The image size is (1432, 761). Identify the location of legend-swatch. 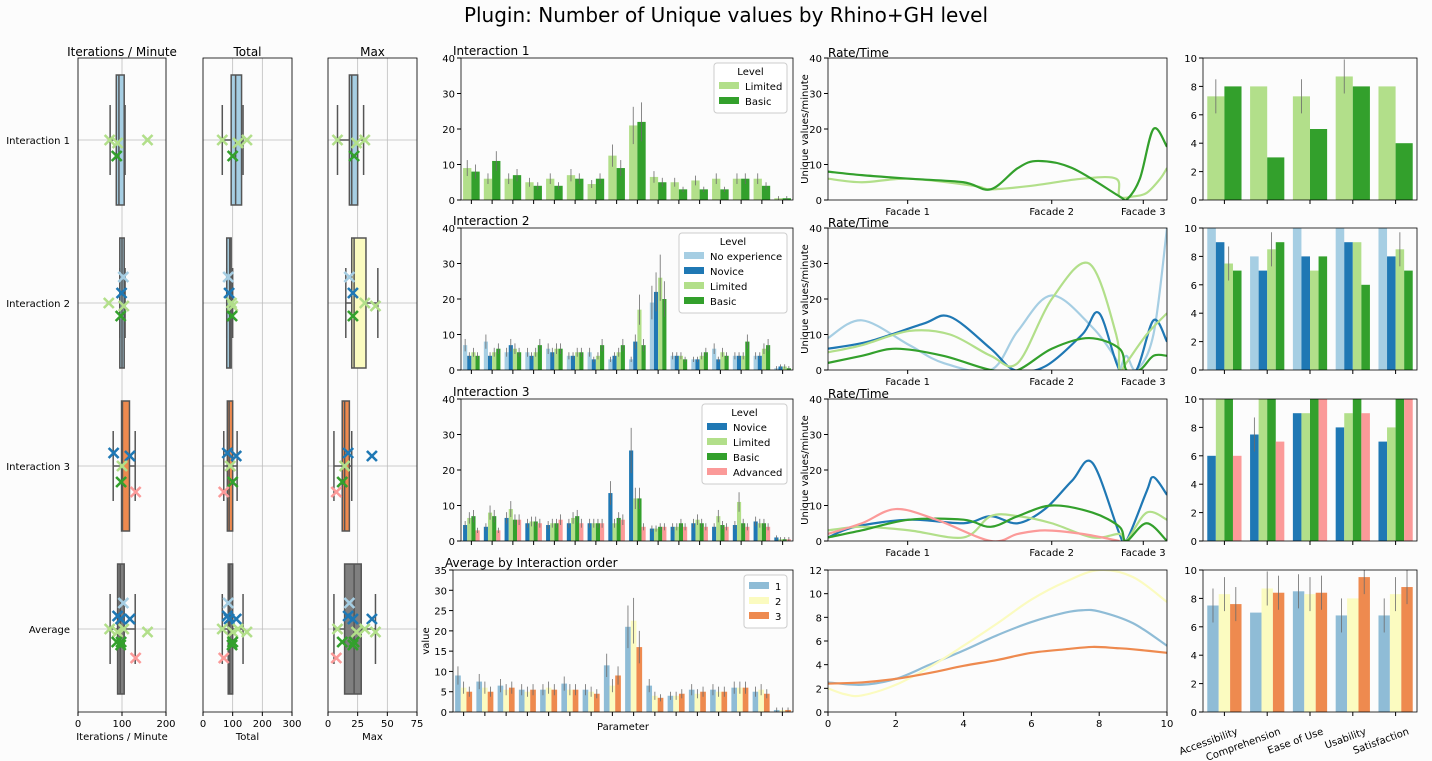
(717, 456).